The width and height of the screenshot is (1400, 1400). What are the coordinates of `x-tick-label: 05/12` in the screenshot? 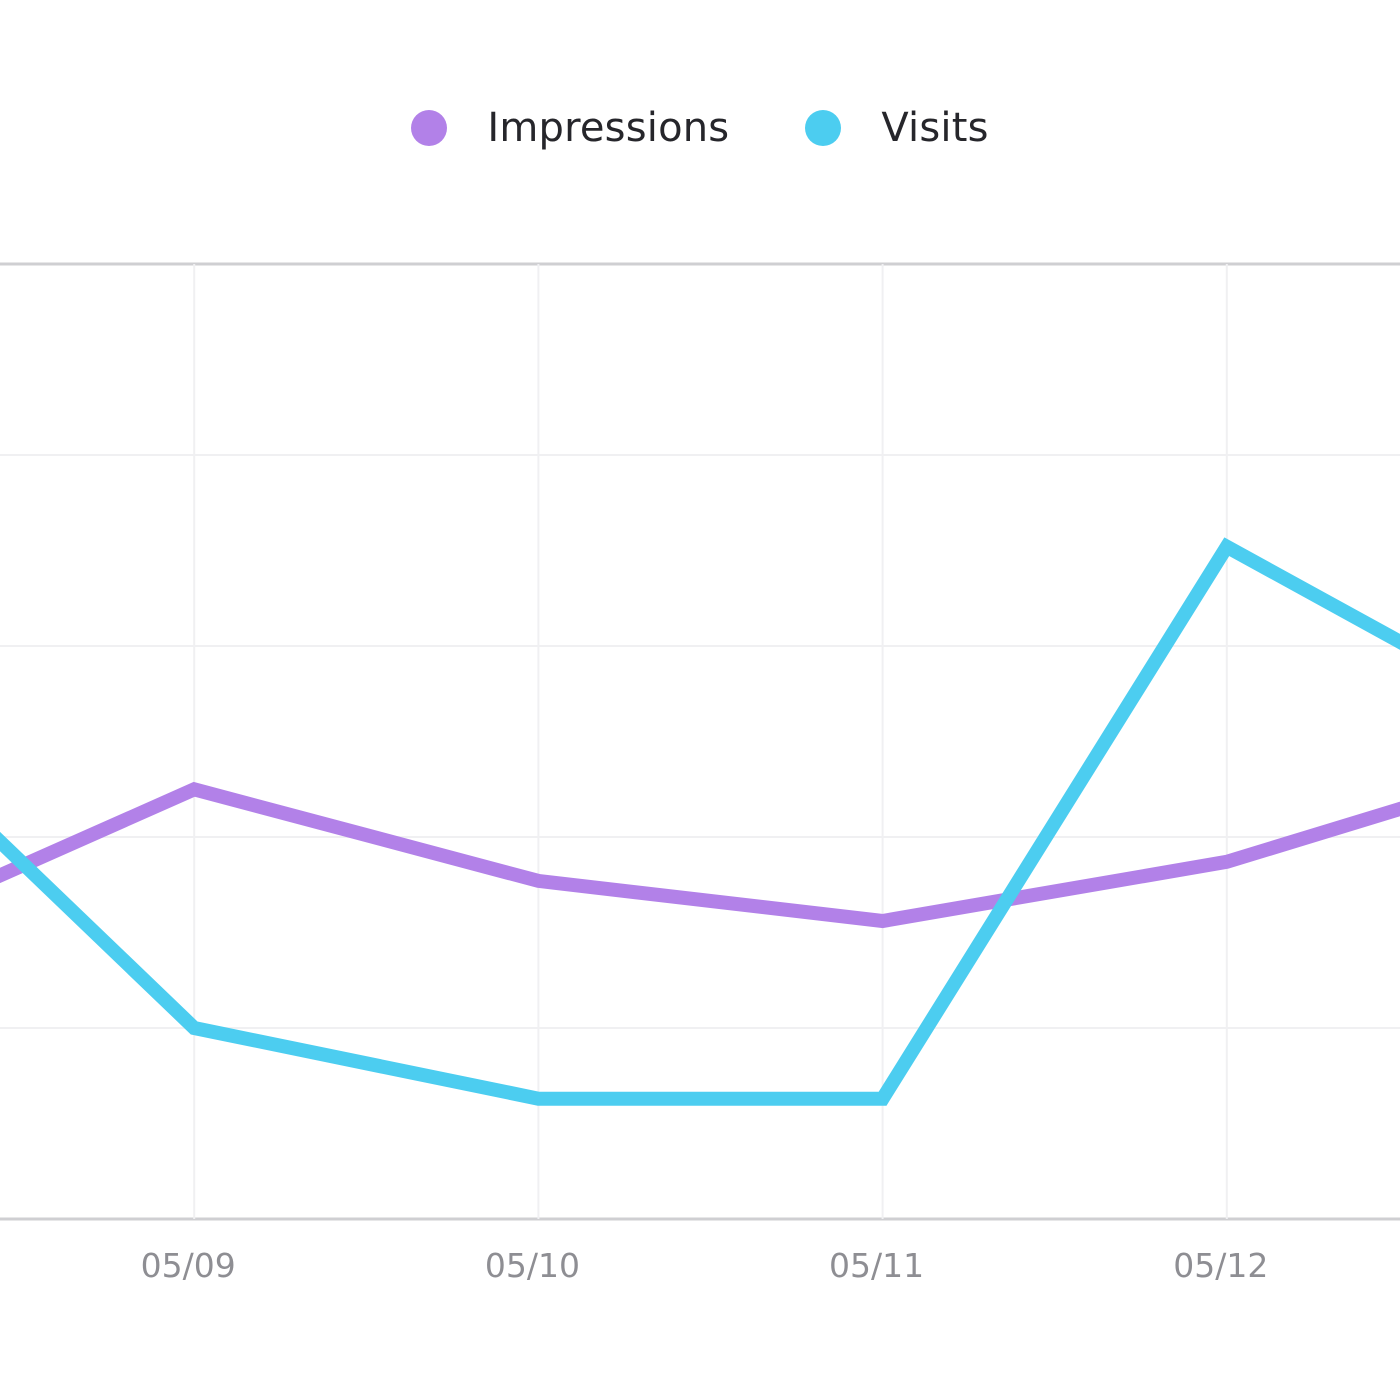 It's located at (1220, 1265).